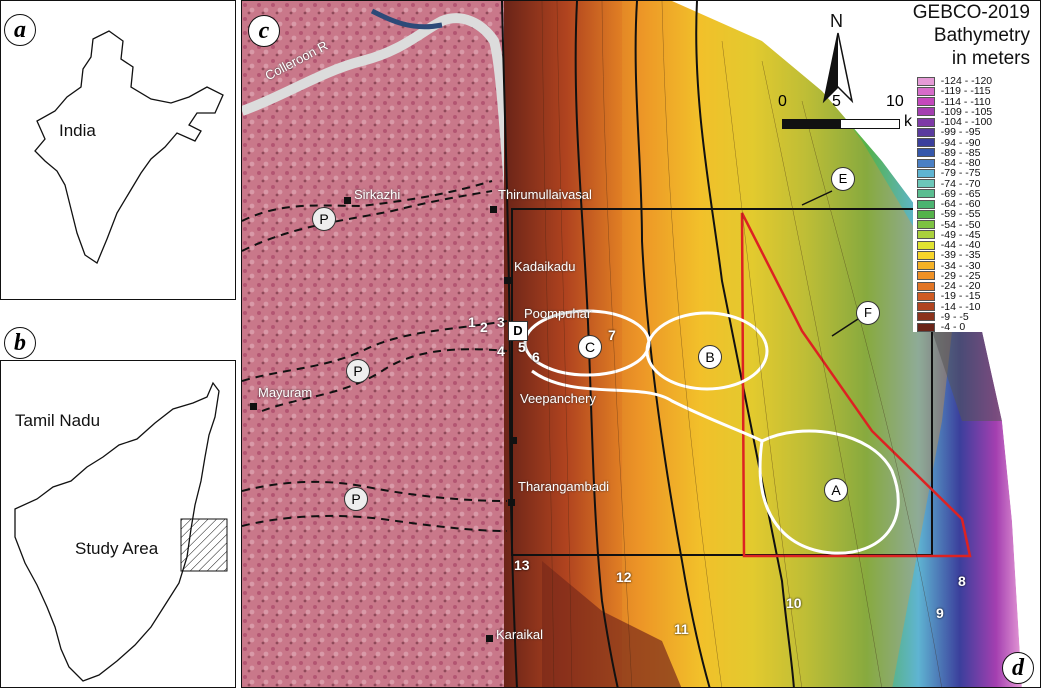 The height and width of the screenshot is (694, 1041). I want to click on legend-row: -79 - -75, so click(975, 173).